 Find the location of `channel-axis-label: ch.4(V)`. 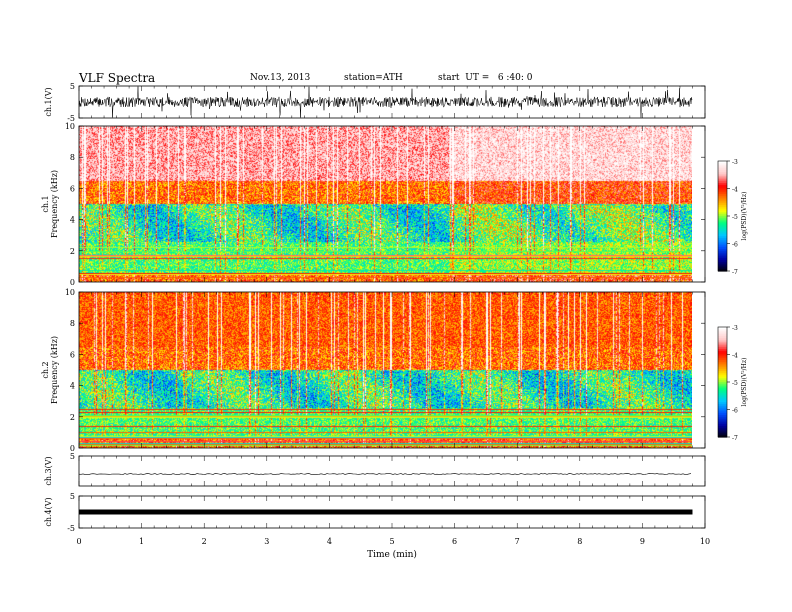

channel-axis-label: ch.4(V) is located at coordinates (48, 511).